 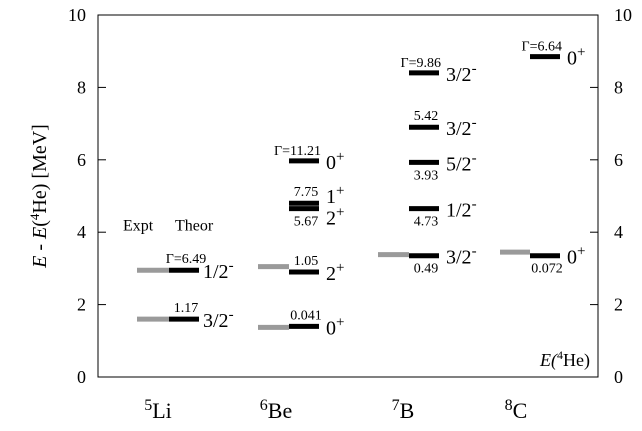 I want to click on spin-parity-label: 1+, so click(x=335, y=195).